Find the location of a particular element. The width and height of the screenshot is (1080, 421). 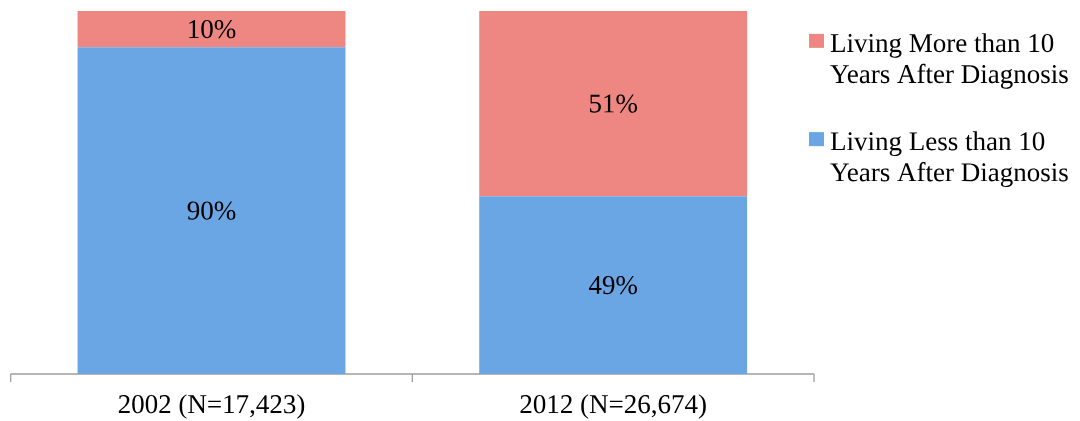

data-label: 49% is located at coordinates (613, 285).